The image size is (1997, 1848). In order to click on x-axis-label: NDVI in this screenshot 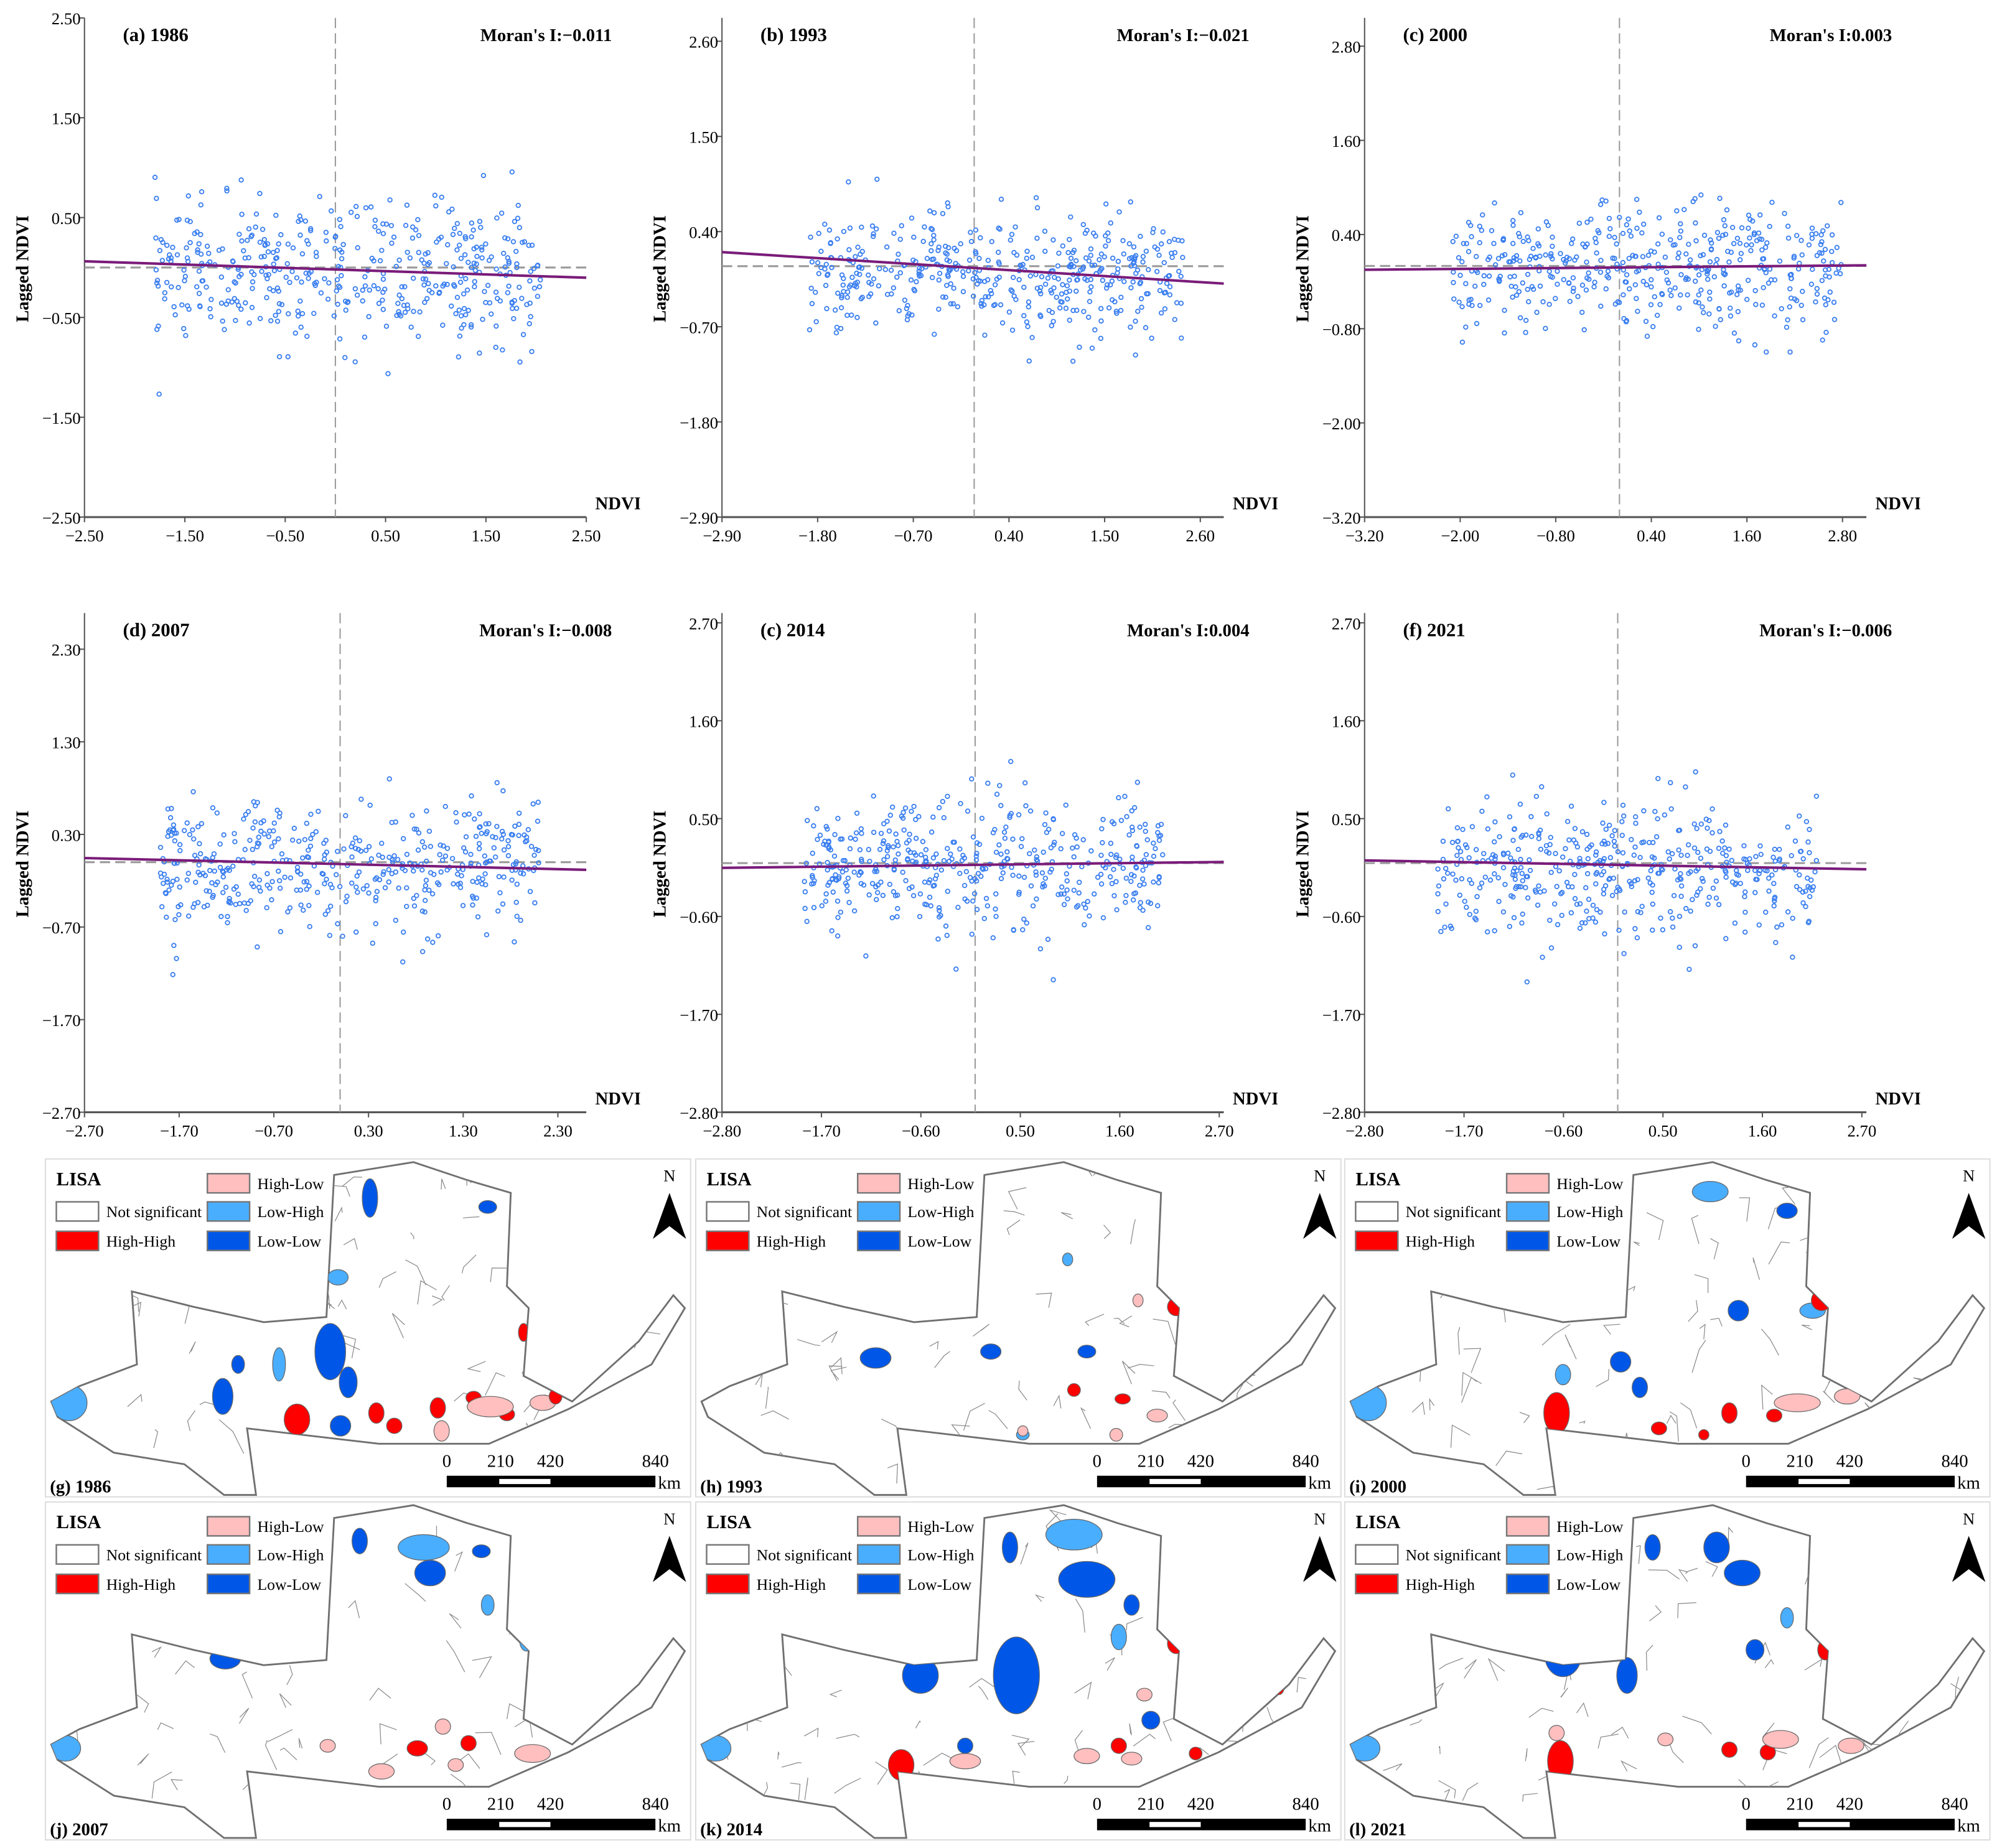, I will do `click(1898, 504)`.